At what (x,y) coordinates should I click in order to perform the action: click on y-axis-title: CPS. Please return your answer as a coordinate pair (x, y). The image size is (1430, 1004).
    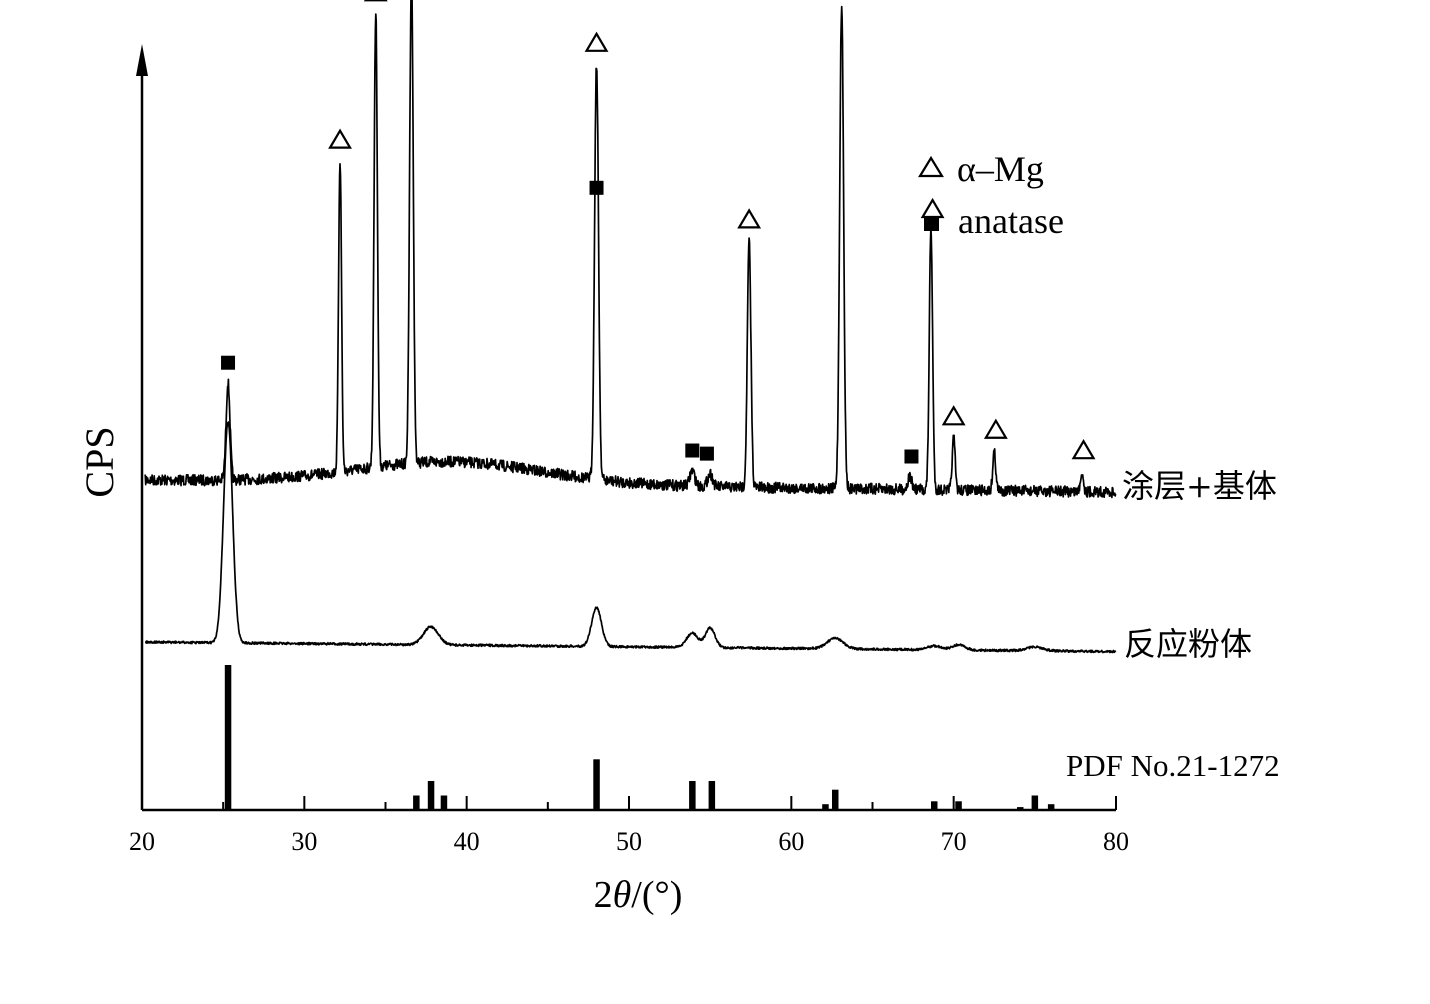
    Looking at the image, I should click on (99, 461).